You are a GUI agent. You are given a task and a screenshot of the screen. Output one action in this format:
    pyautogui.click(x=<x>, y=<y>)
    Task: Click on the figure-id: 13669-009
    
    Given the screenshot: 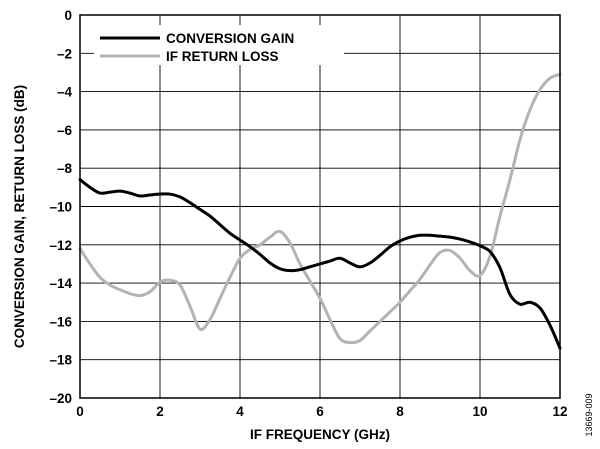 What is the action you would take?
    pyautogui.click(x=589, y=414)
    